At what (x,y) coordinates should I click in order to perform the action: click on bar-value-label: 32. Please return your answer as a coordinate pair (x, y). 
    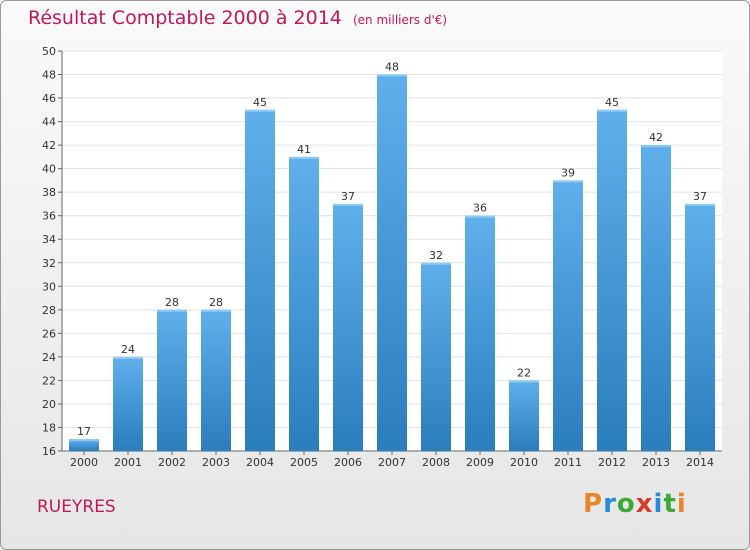
    Looking at the image, I should click on (436, 255).